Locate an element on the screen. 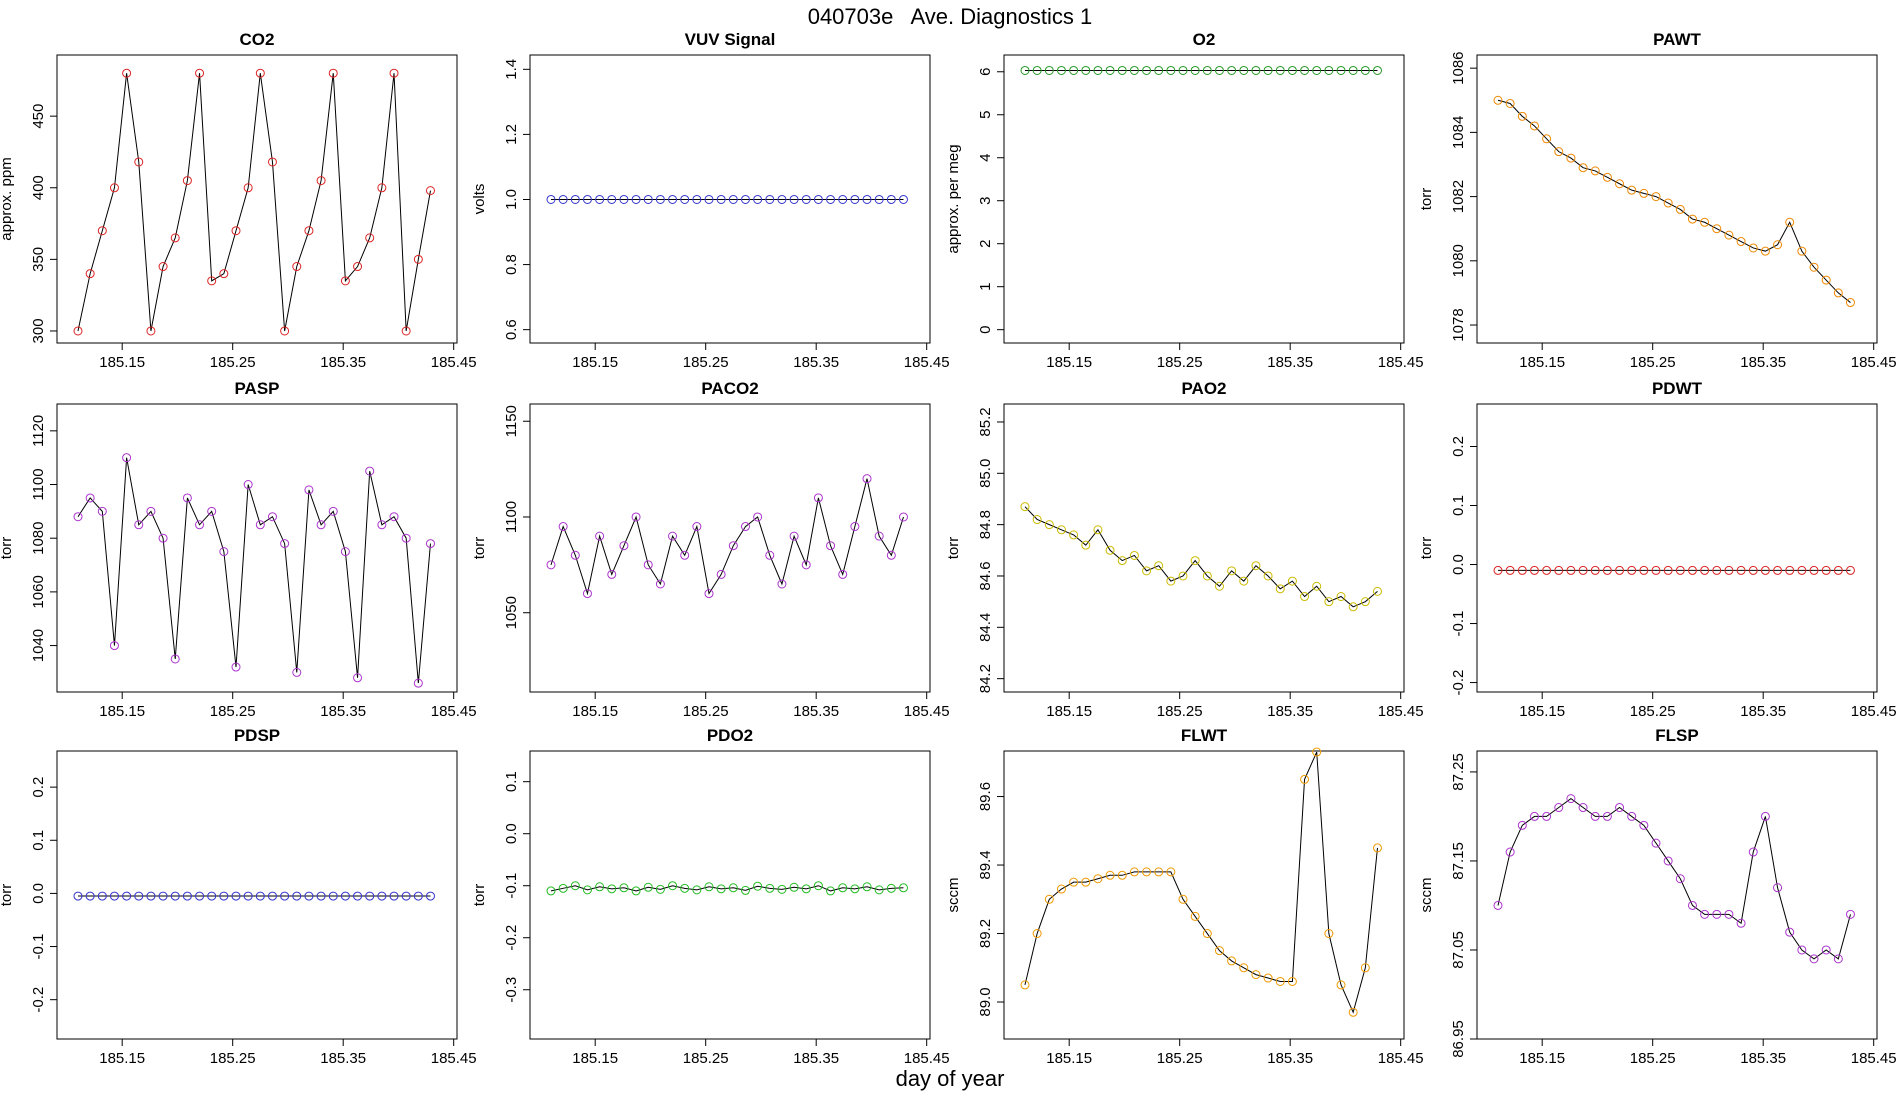 The height and width of the screenshot is (1100, 1900). y-tick-label: 300 is located at coordinates (38, 330).